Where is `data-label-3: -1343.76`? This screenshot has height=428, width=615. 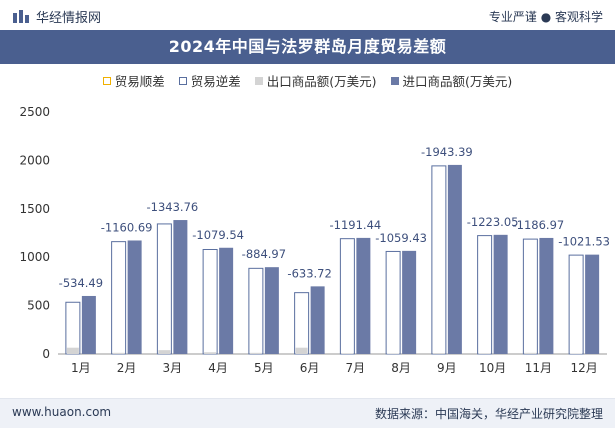
data-label-3: -1343.76 is located at coordinates (173, 207).